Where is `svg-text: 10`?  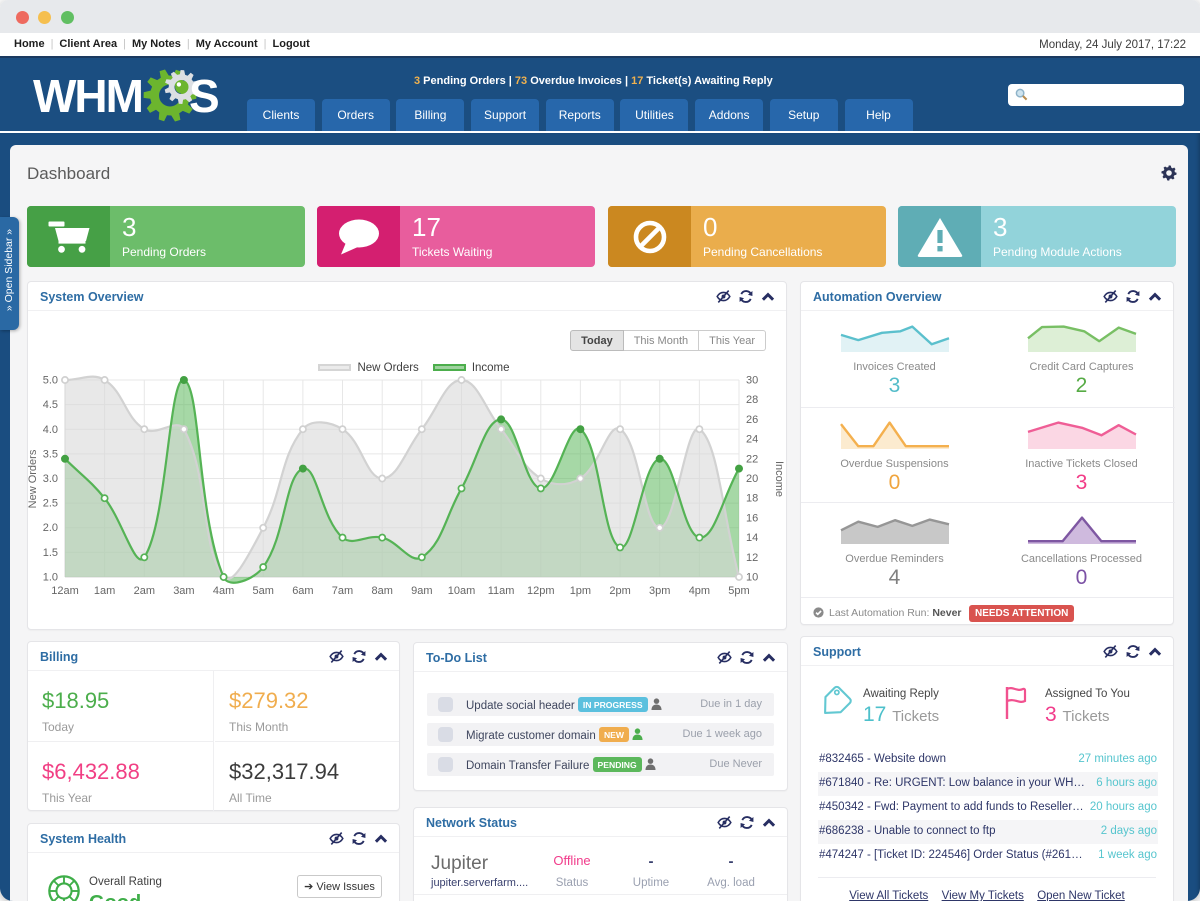 svg-text: 10 is located at coordinates (752, 578).